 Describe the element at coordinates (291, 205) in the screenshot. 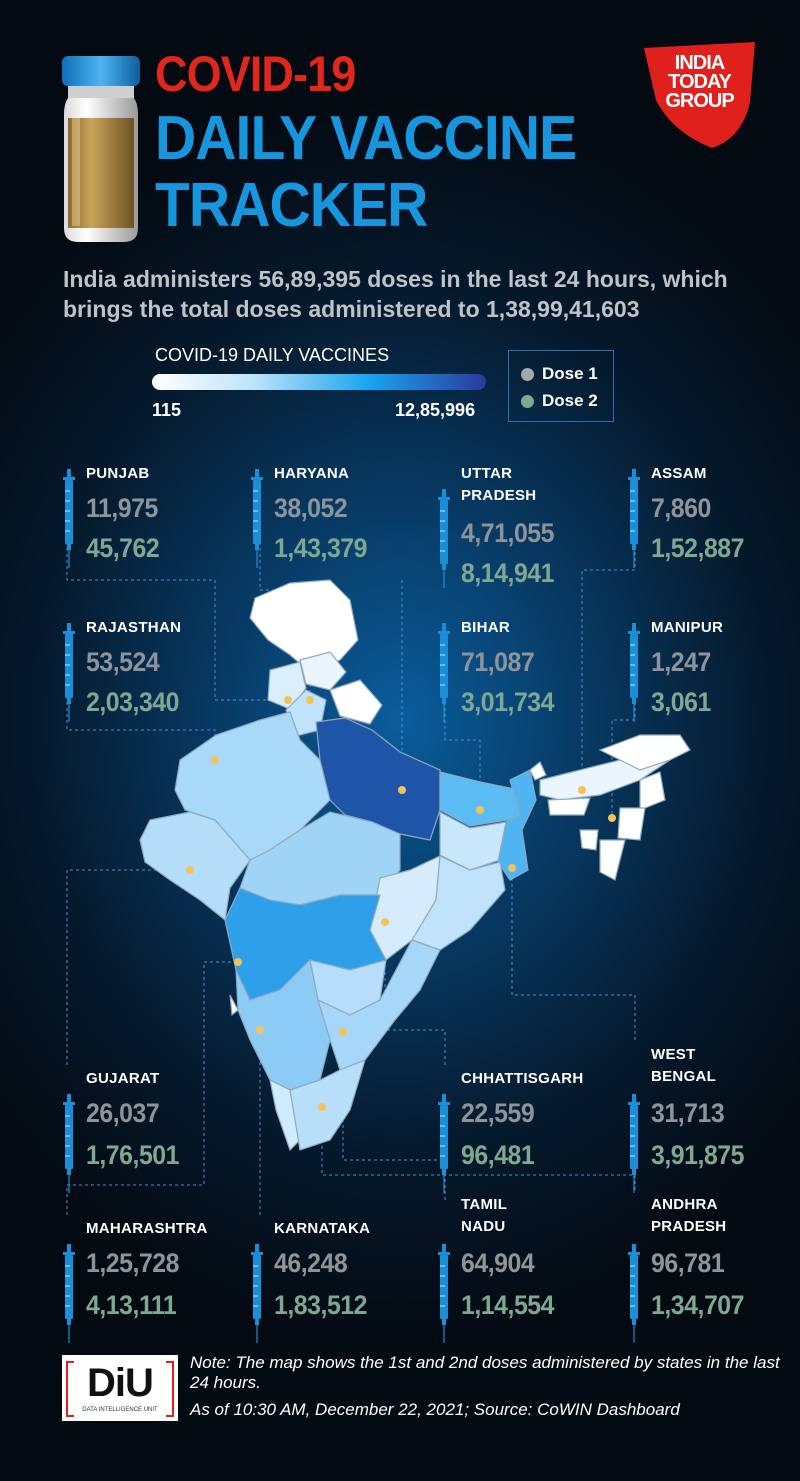

I see `title-tracker: TRACKER` at that location.